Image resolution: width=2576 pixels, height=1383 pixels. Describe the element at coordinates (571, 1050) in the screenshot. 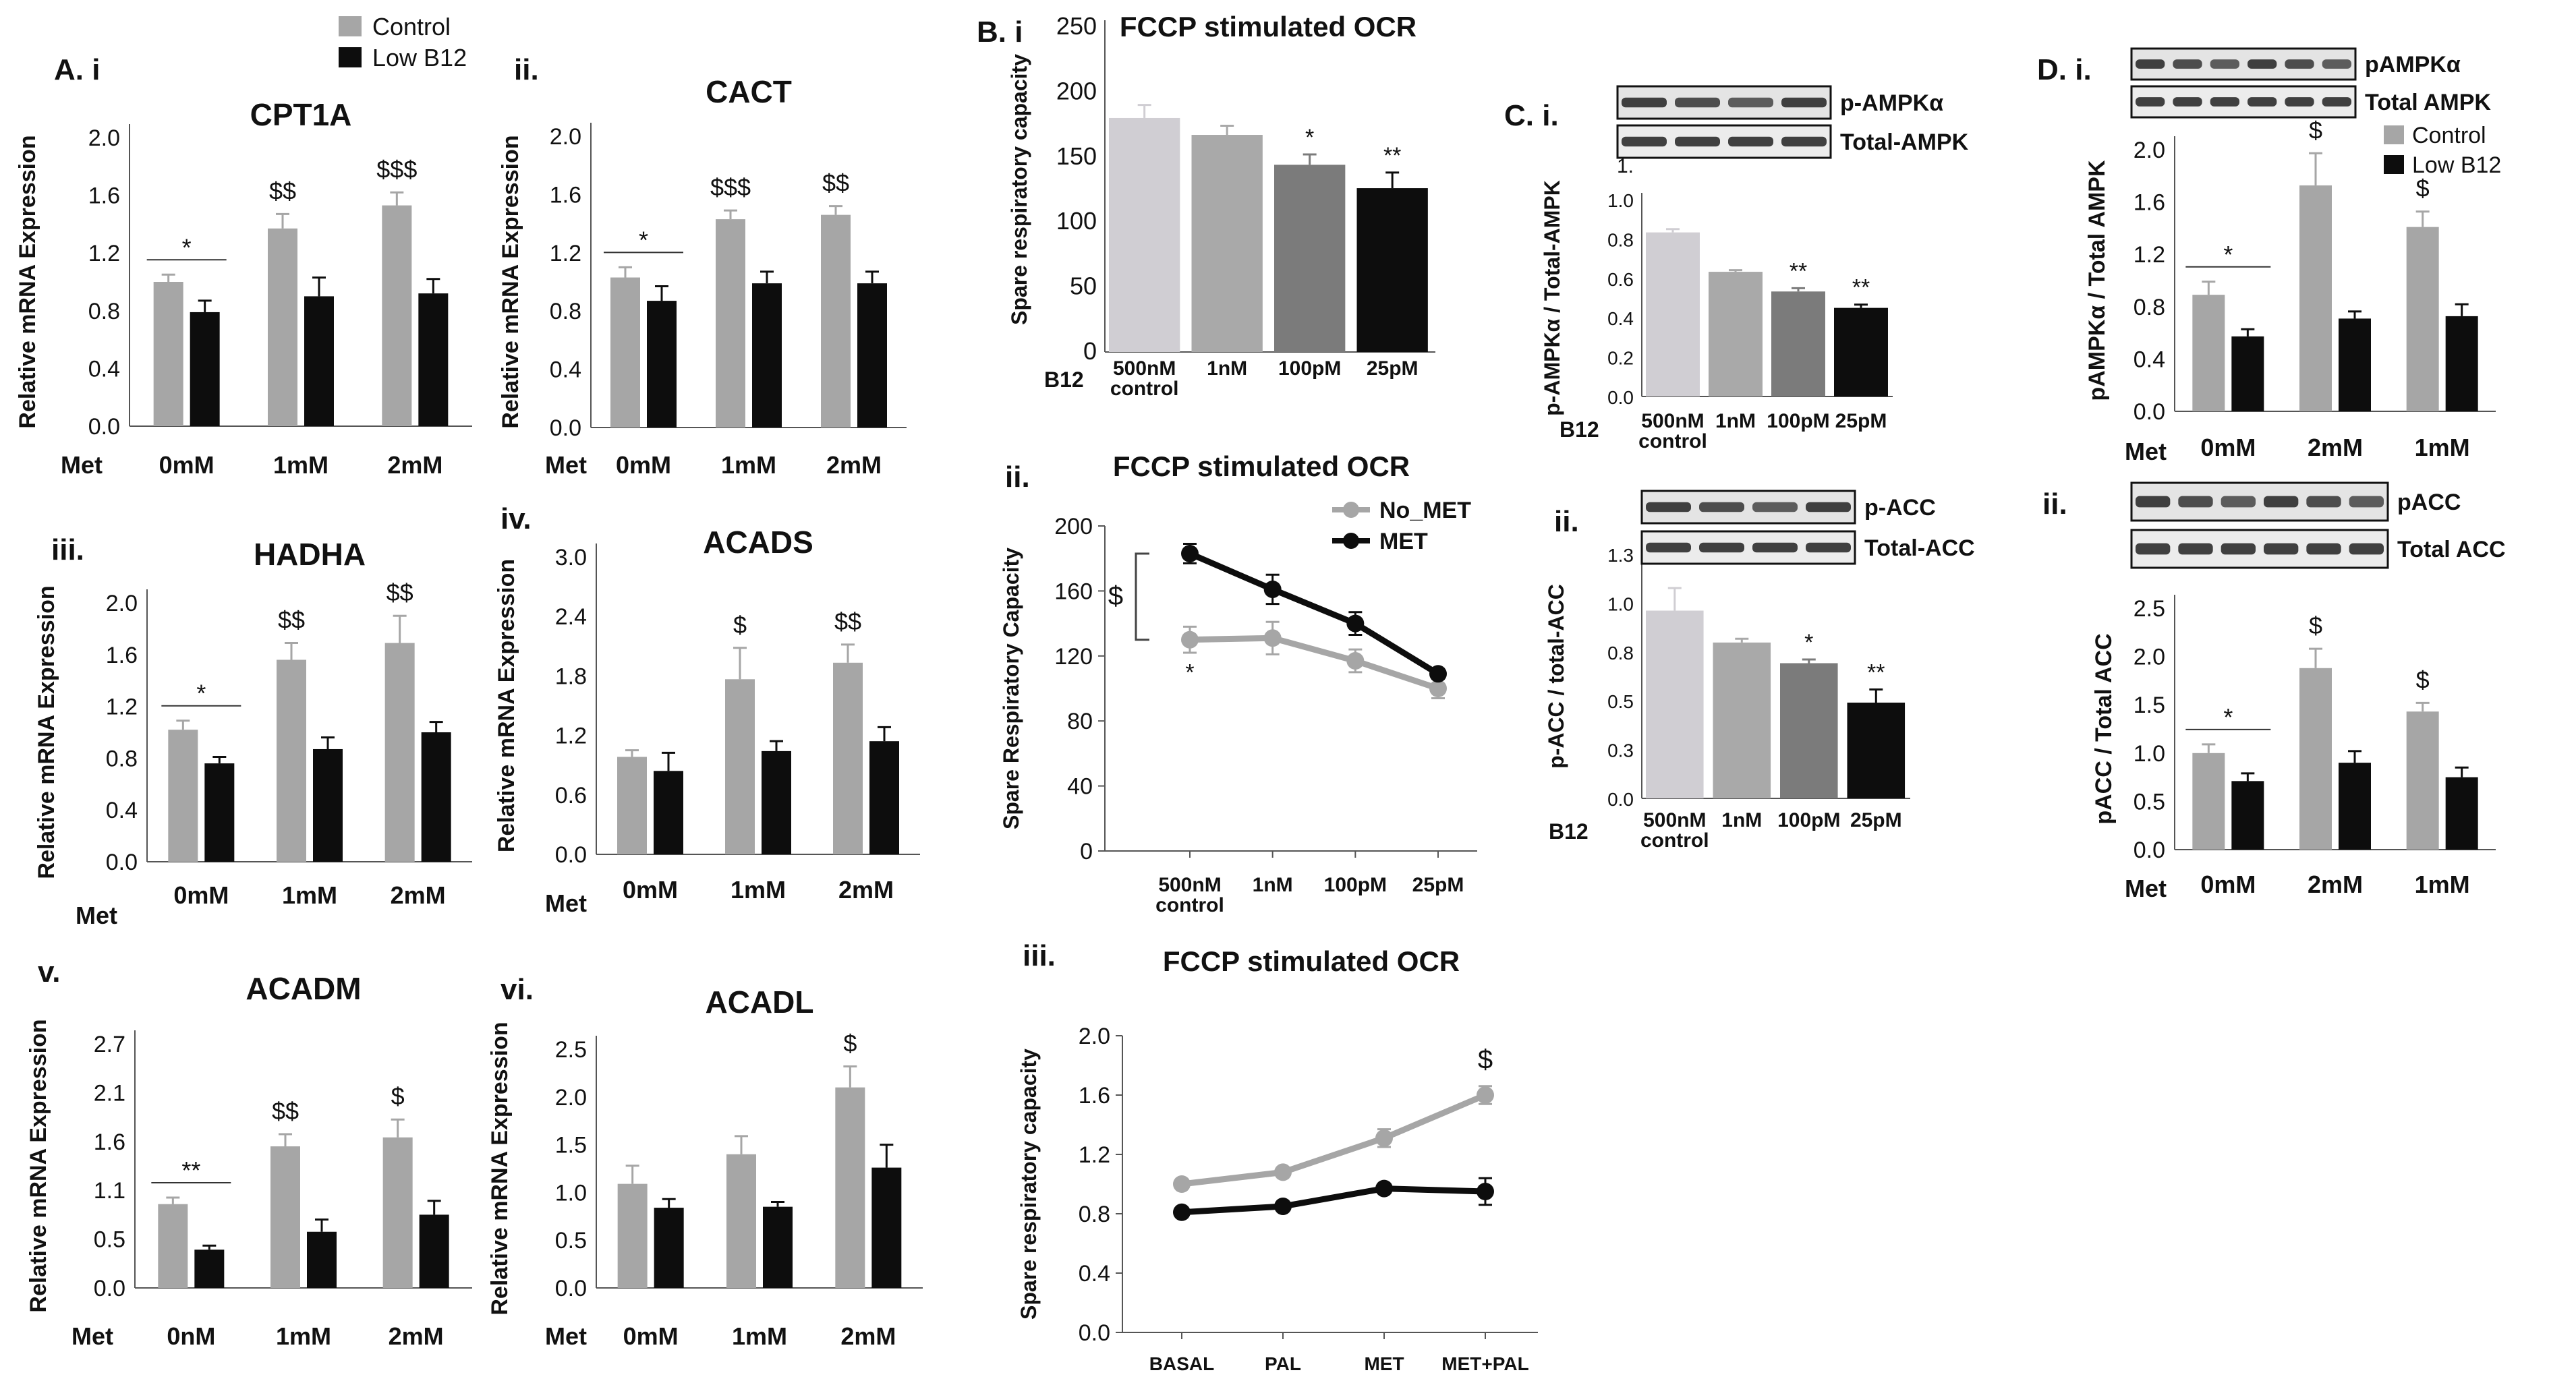

I see `y-tick-label: 2.5` at that location.